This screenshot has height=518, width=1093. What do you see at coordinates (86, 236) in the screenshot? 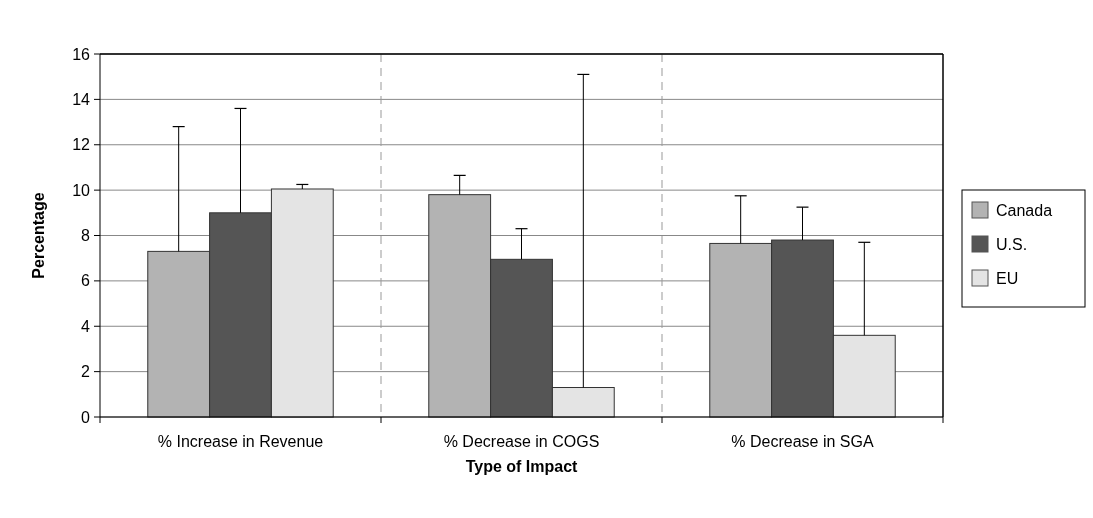
I see `y-tick-label: 8` at bounding box center [86, 236].